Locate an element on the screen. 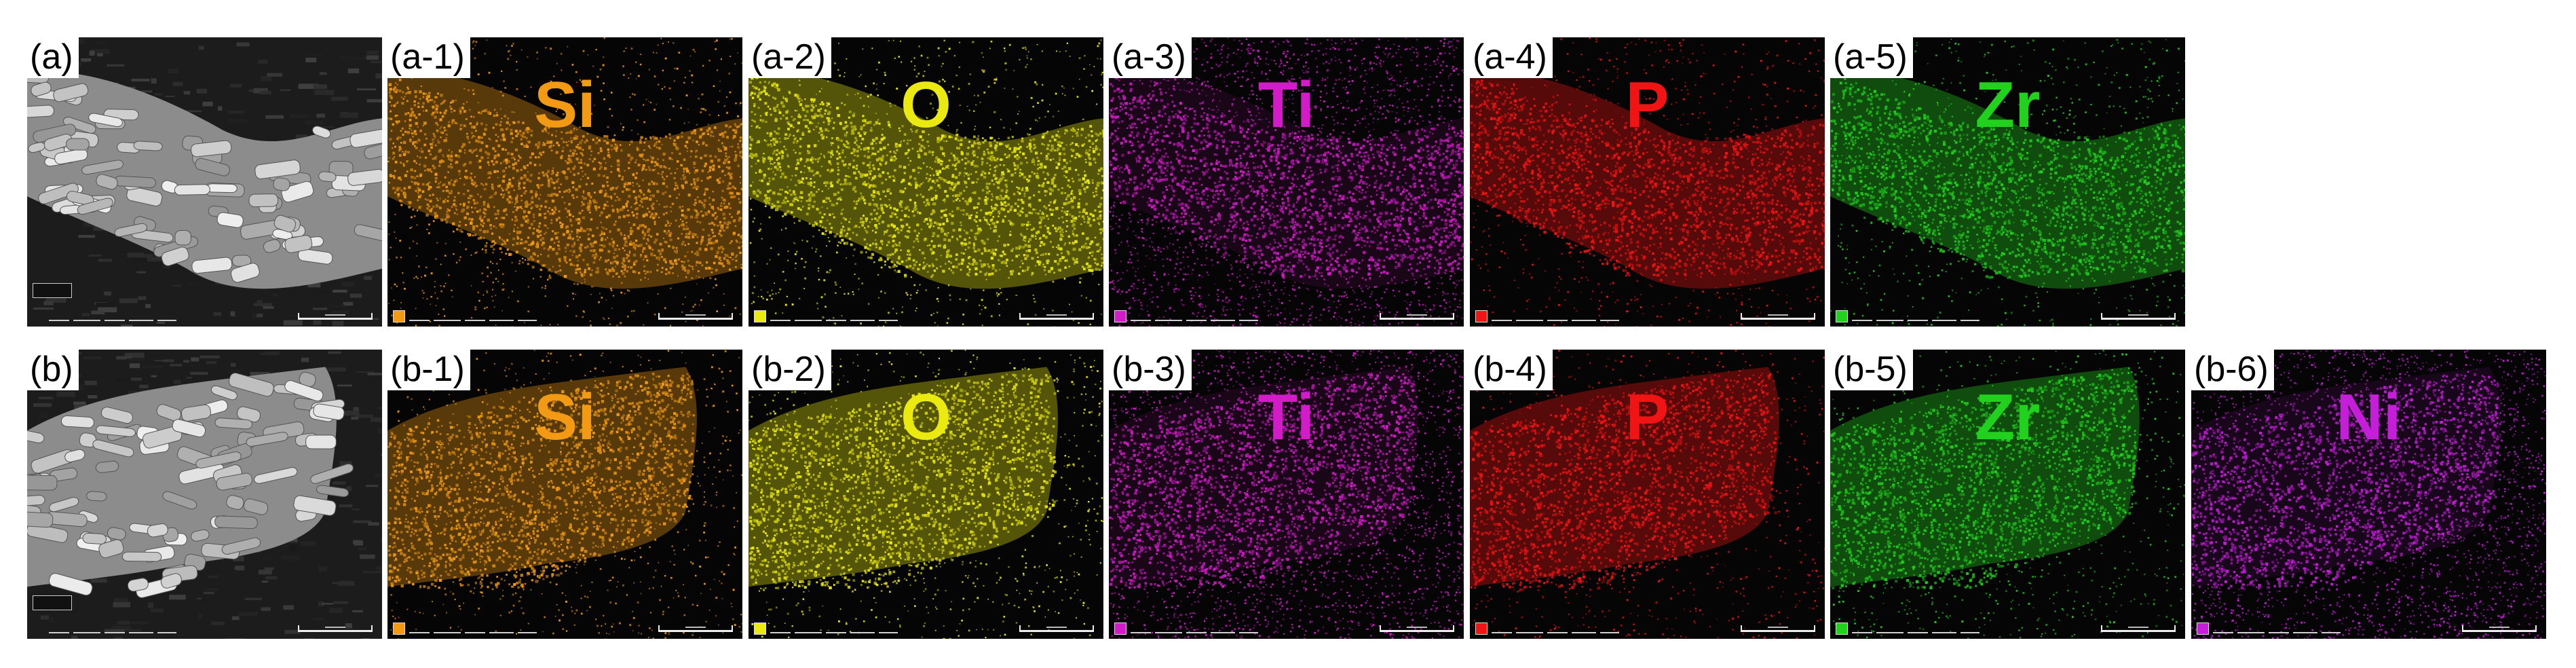  element-symbol: Ni is located at coordinates (2368, 417).